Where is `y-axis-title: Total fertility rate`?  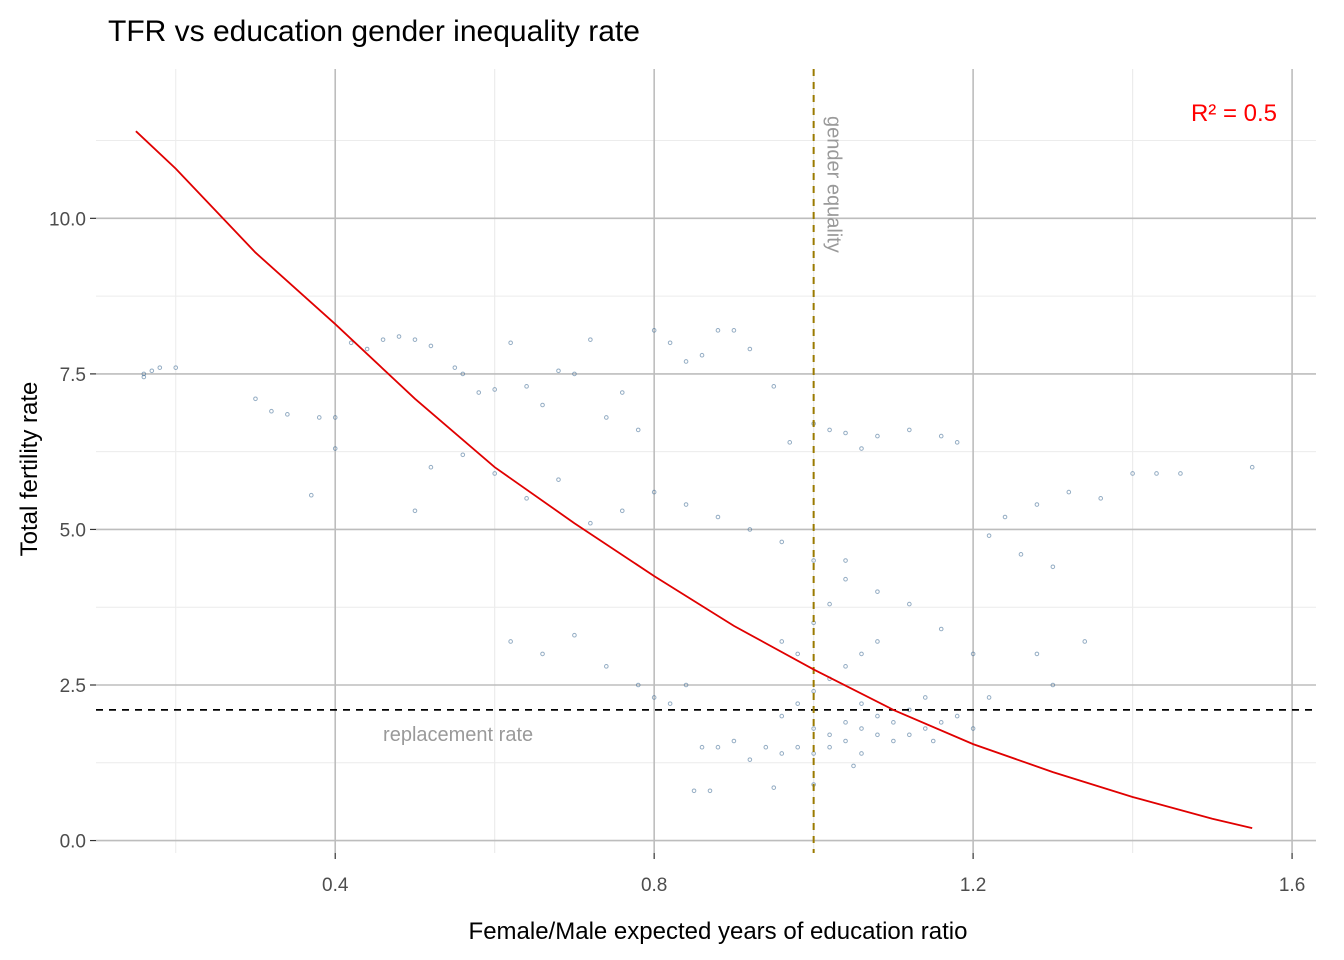
y-axis-title: Total fertility rate is located at coordinates (29, 469).